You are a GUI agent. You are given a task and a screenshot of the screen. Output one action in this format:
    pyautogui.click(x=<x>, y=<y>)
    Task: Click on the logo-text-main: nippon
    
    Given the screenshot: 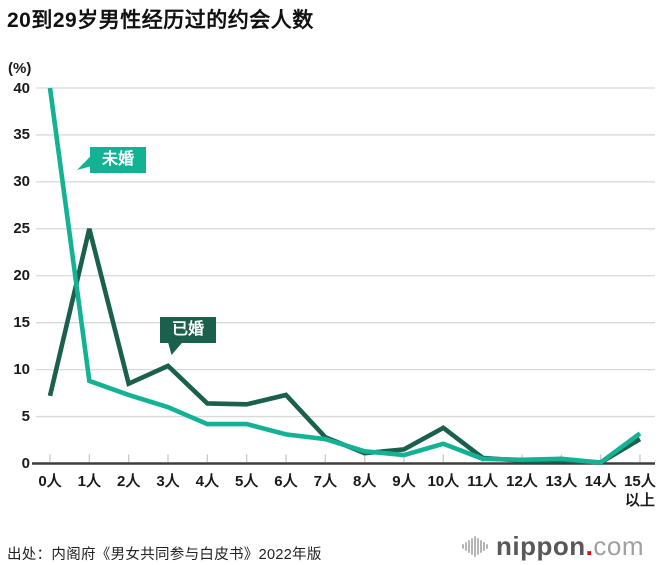 What is the action you would take?
    pyautogui.click(x=541, y=546)
    